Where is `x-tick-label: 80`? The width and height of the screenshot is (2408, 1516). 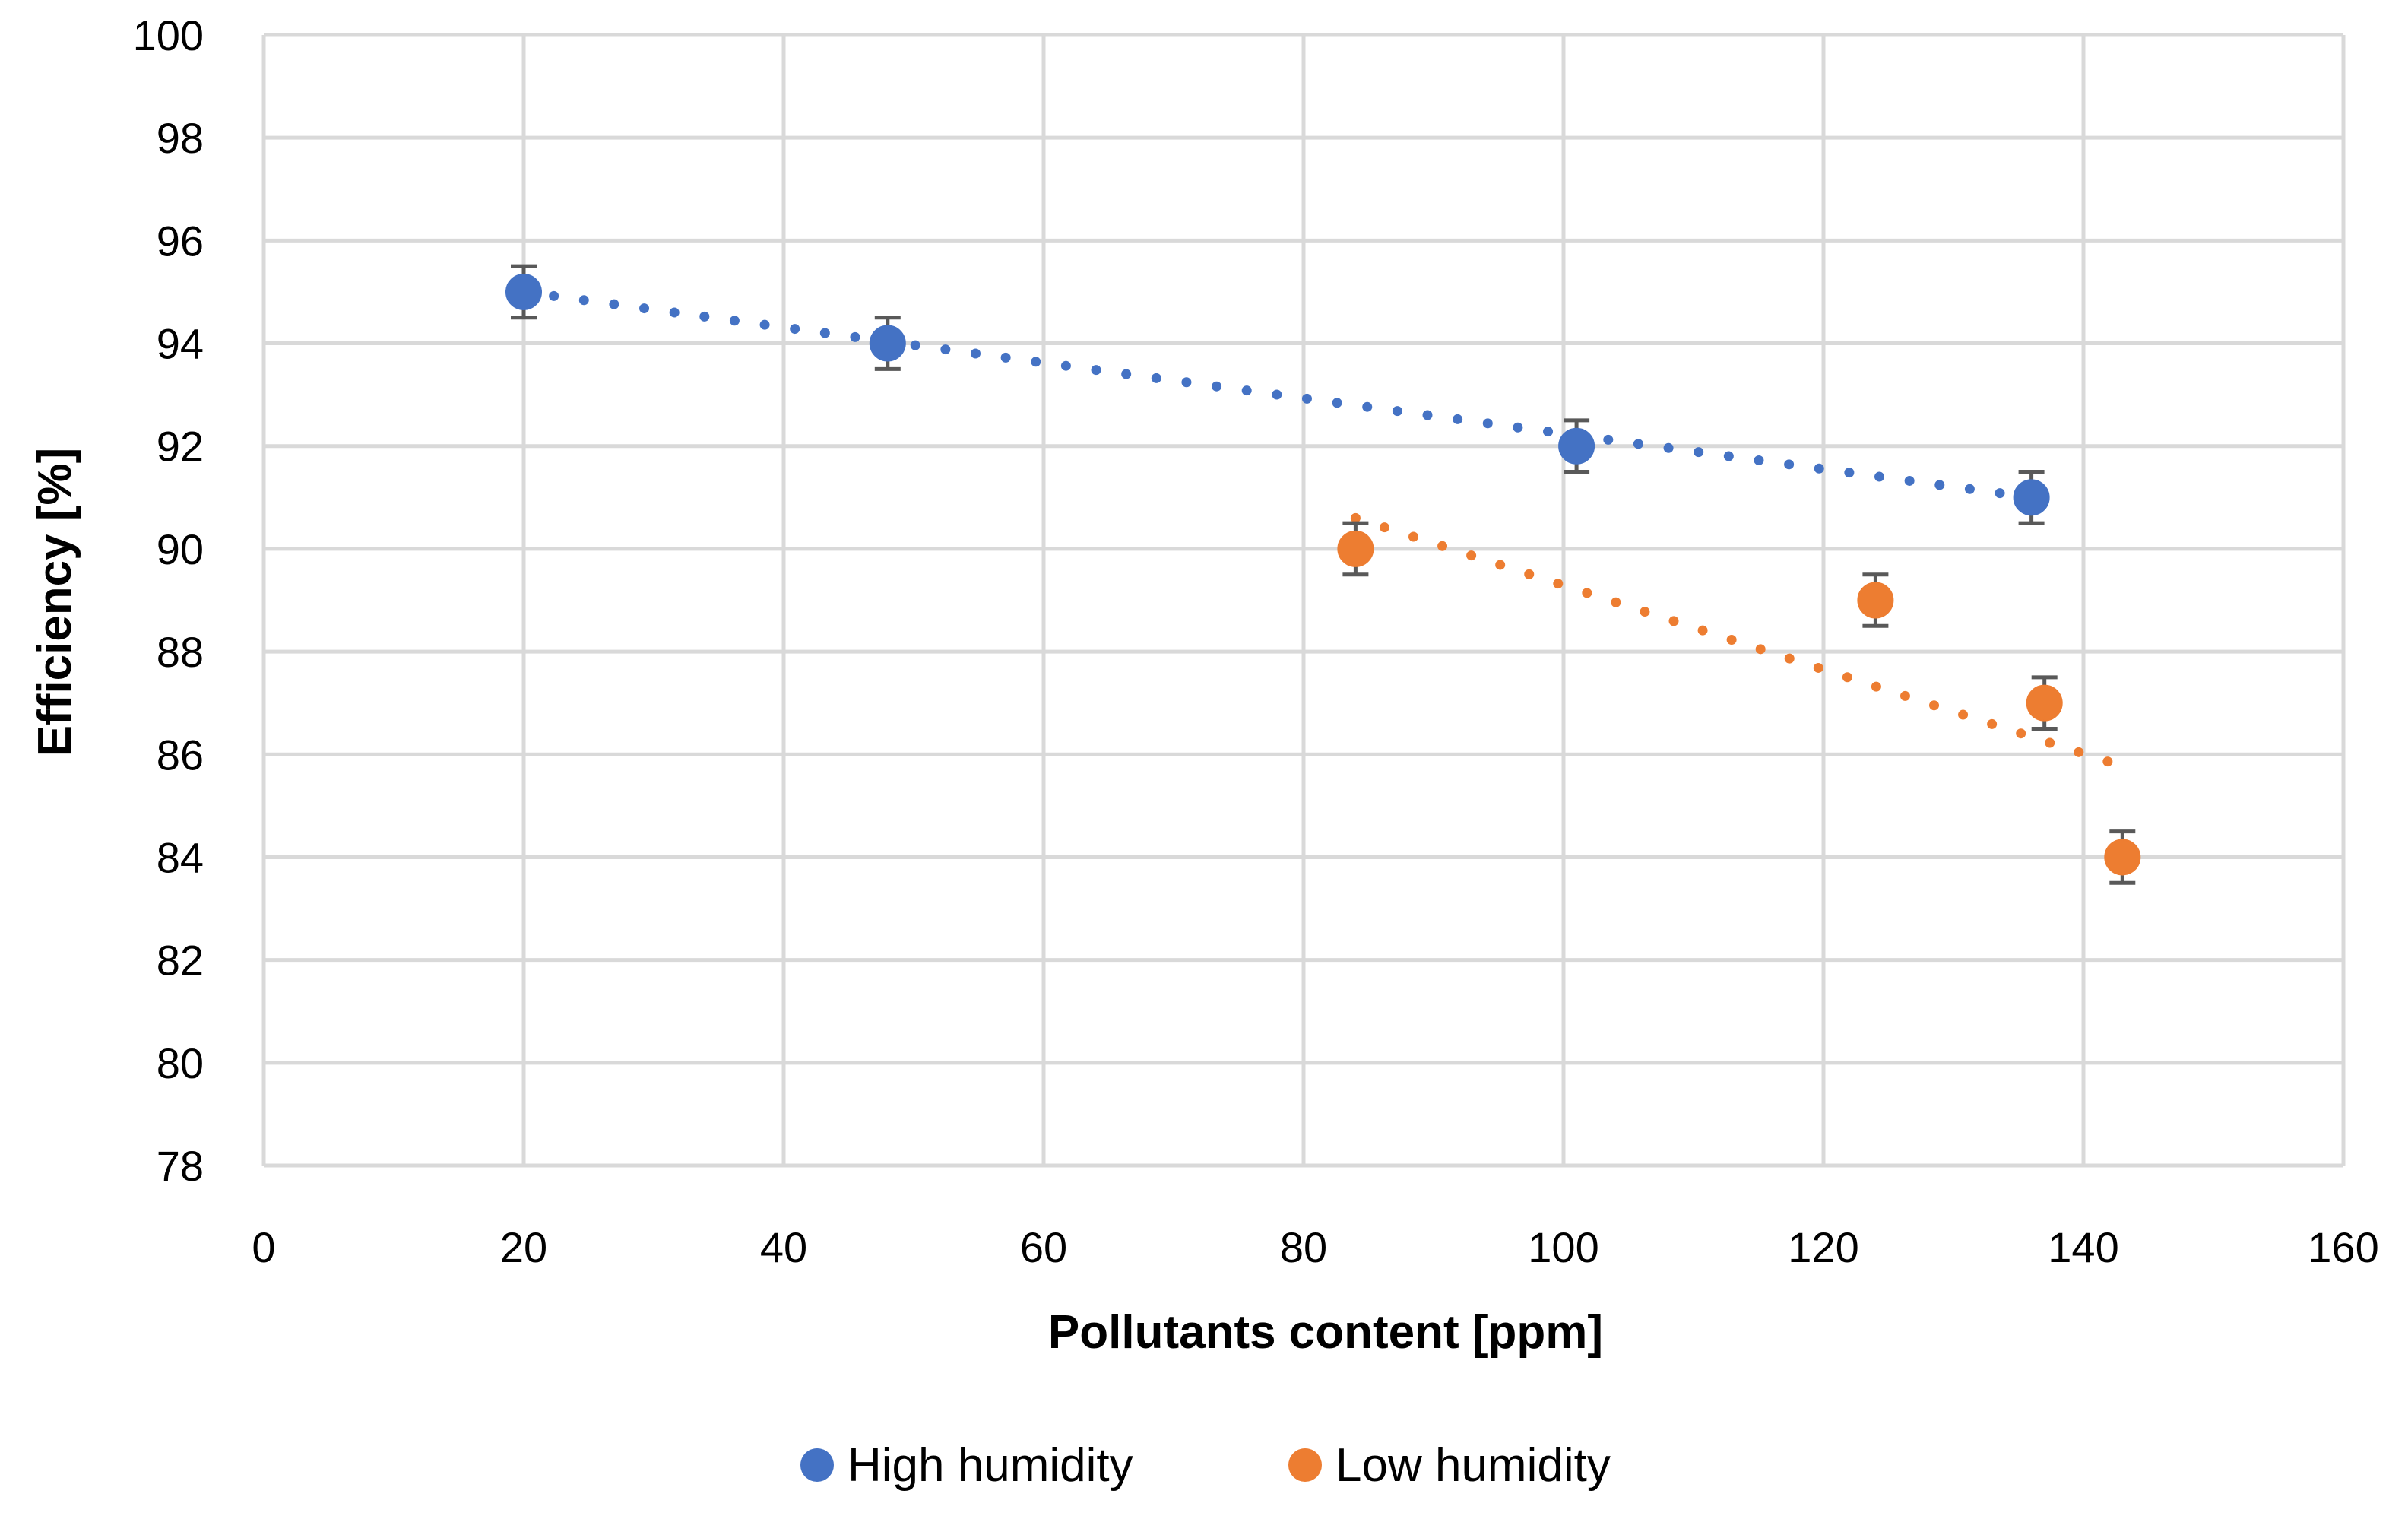 x-tick-label: 80 is located at coordinates (1303, 1247).